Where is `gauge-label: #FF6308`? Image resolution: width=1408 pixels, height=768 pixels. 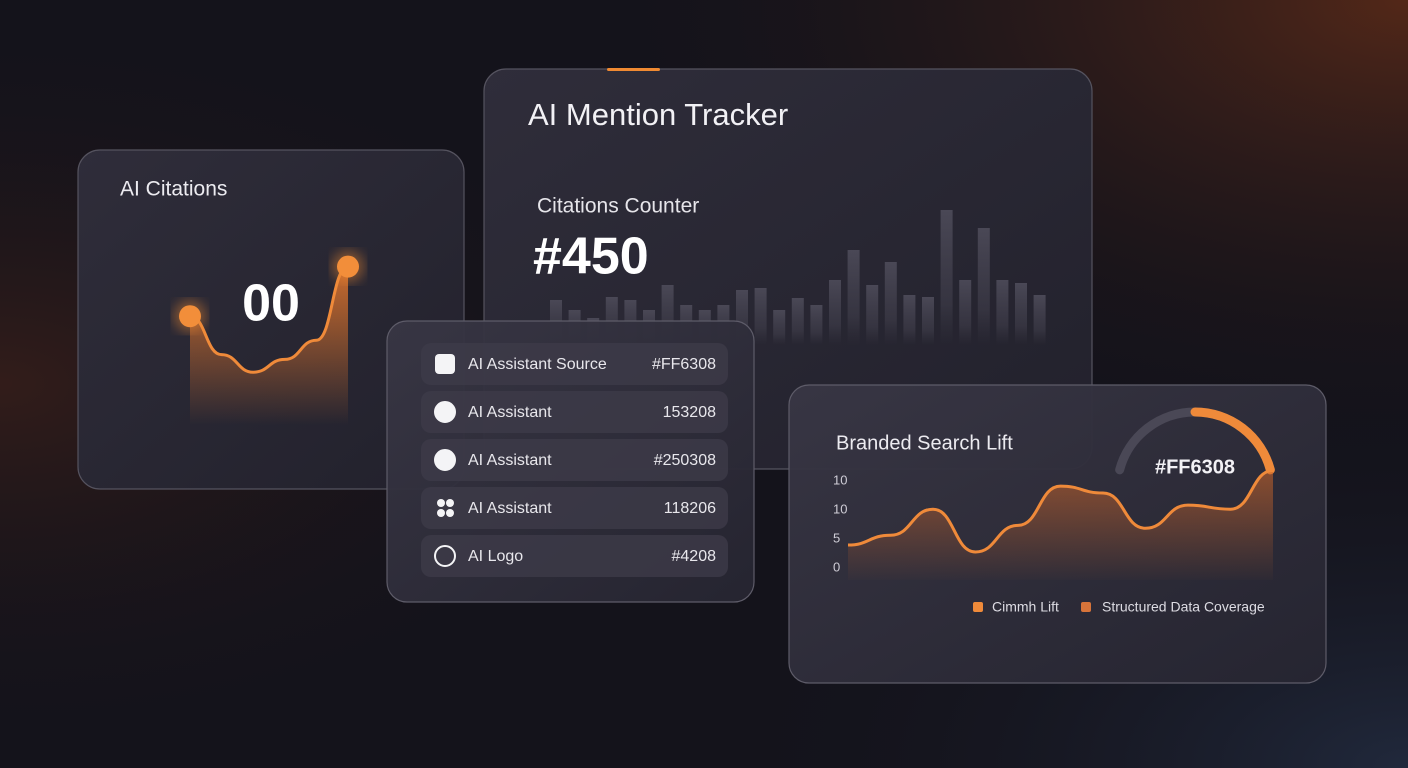 gauge-label: #FF6308 is located at coordinates (1195, 467).